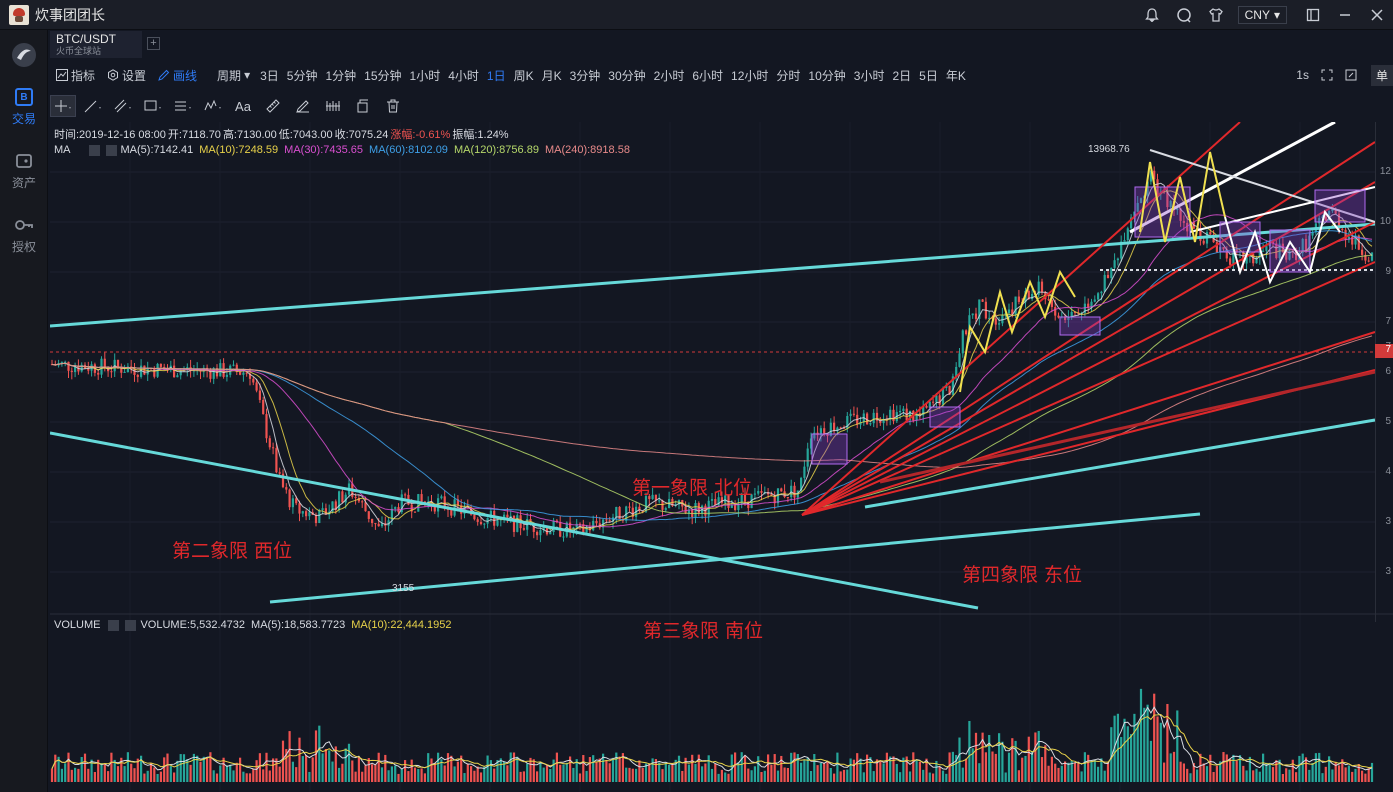  What do you see at coordinates (153, 43) in the screenshot?
I see `add-tab-button: +` at bounding box center [153, 43].